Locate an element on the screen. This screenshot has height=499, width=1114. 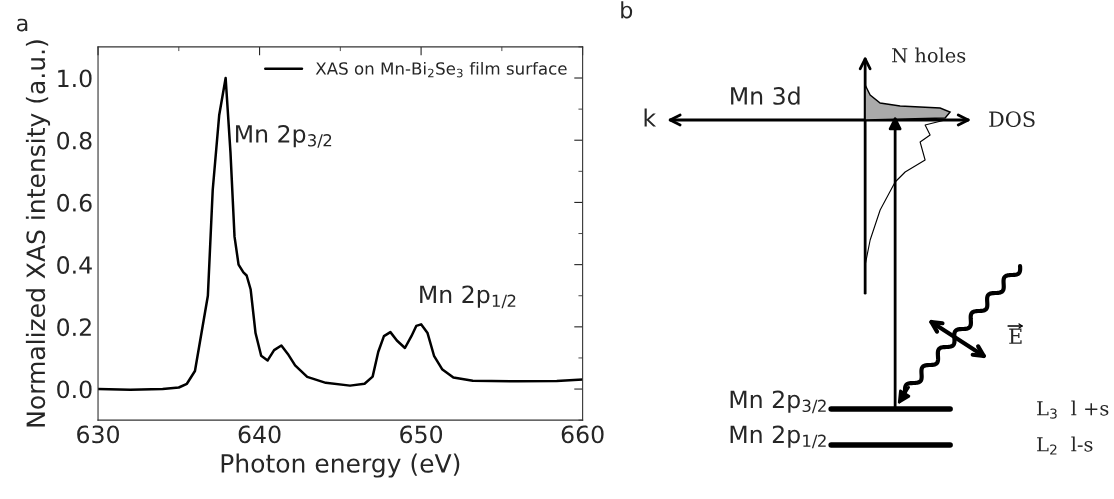
text: L$_{3}$ l +s is located at coordinates (1073, 409).